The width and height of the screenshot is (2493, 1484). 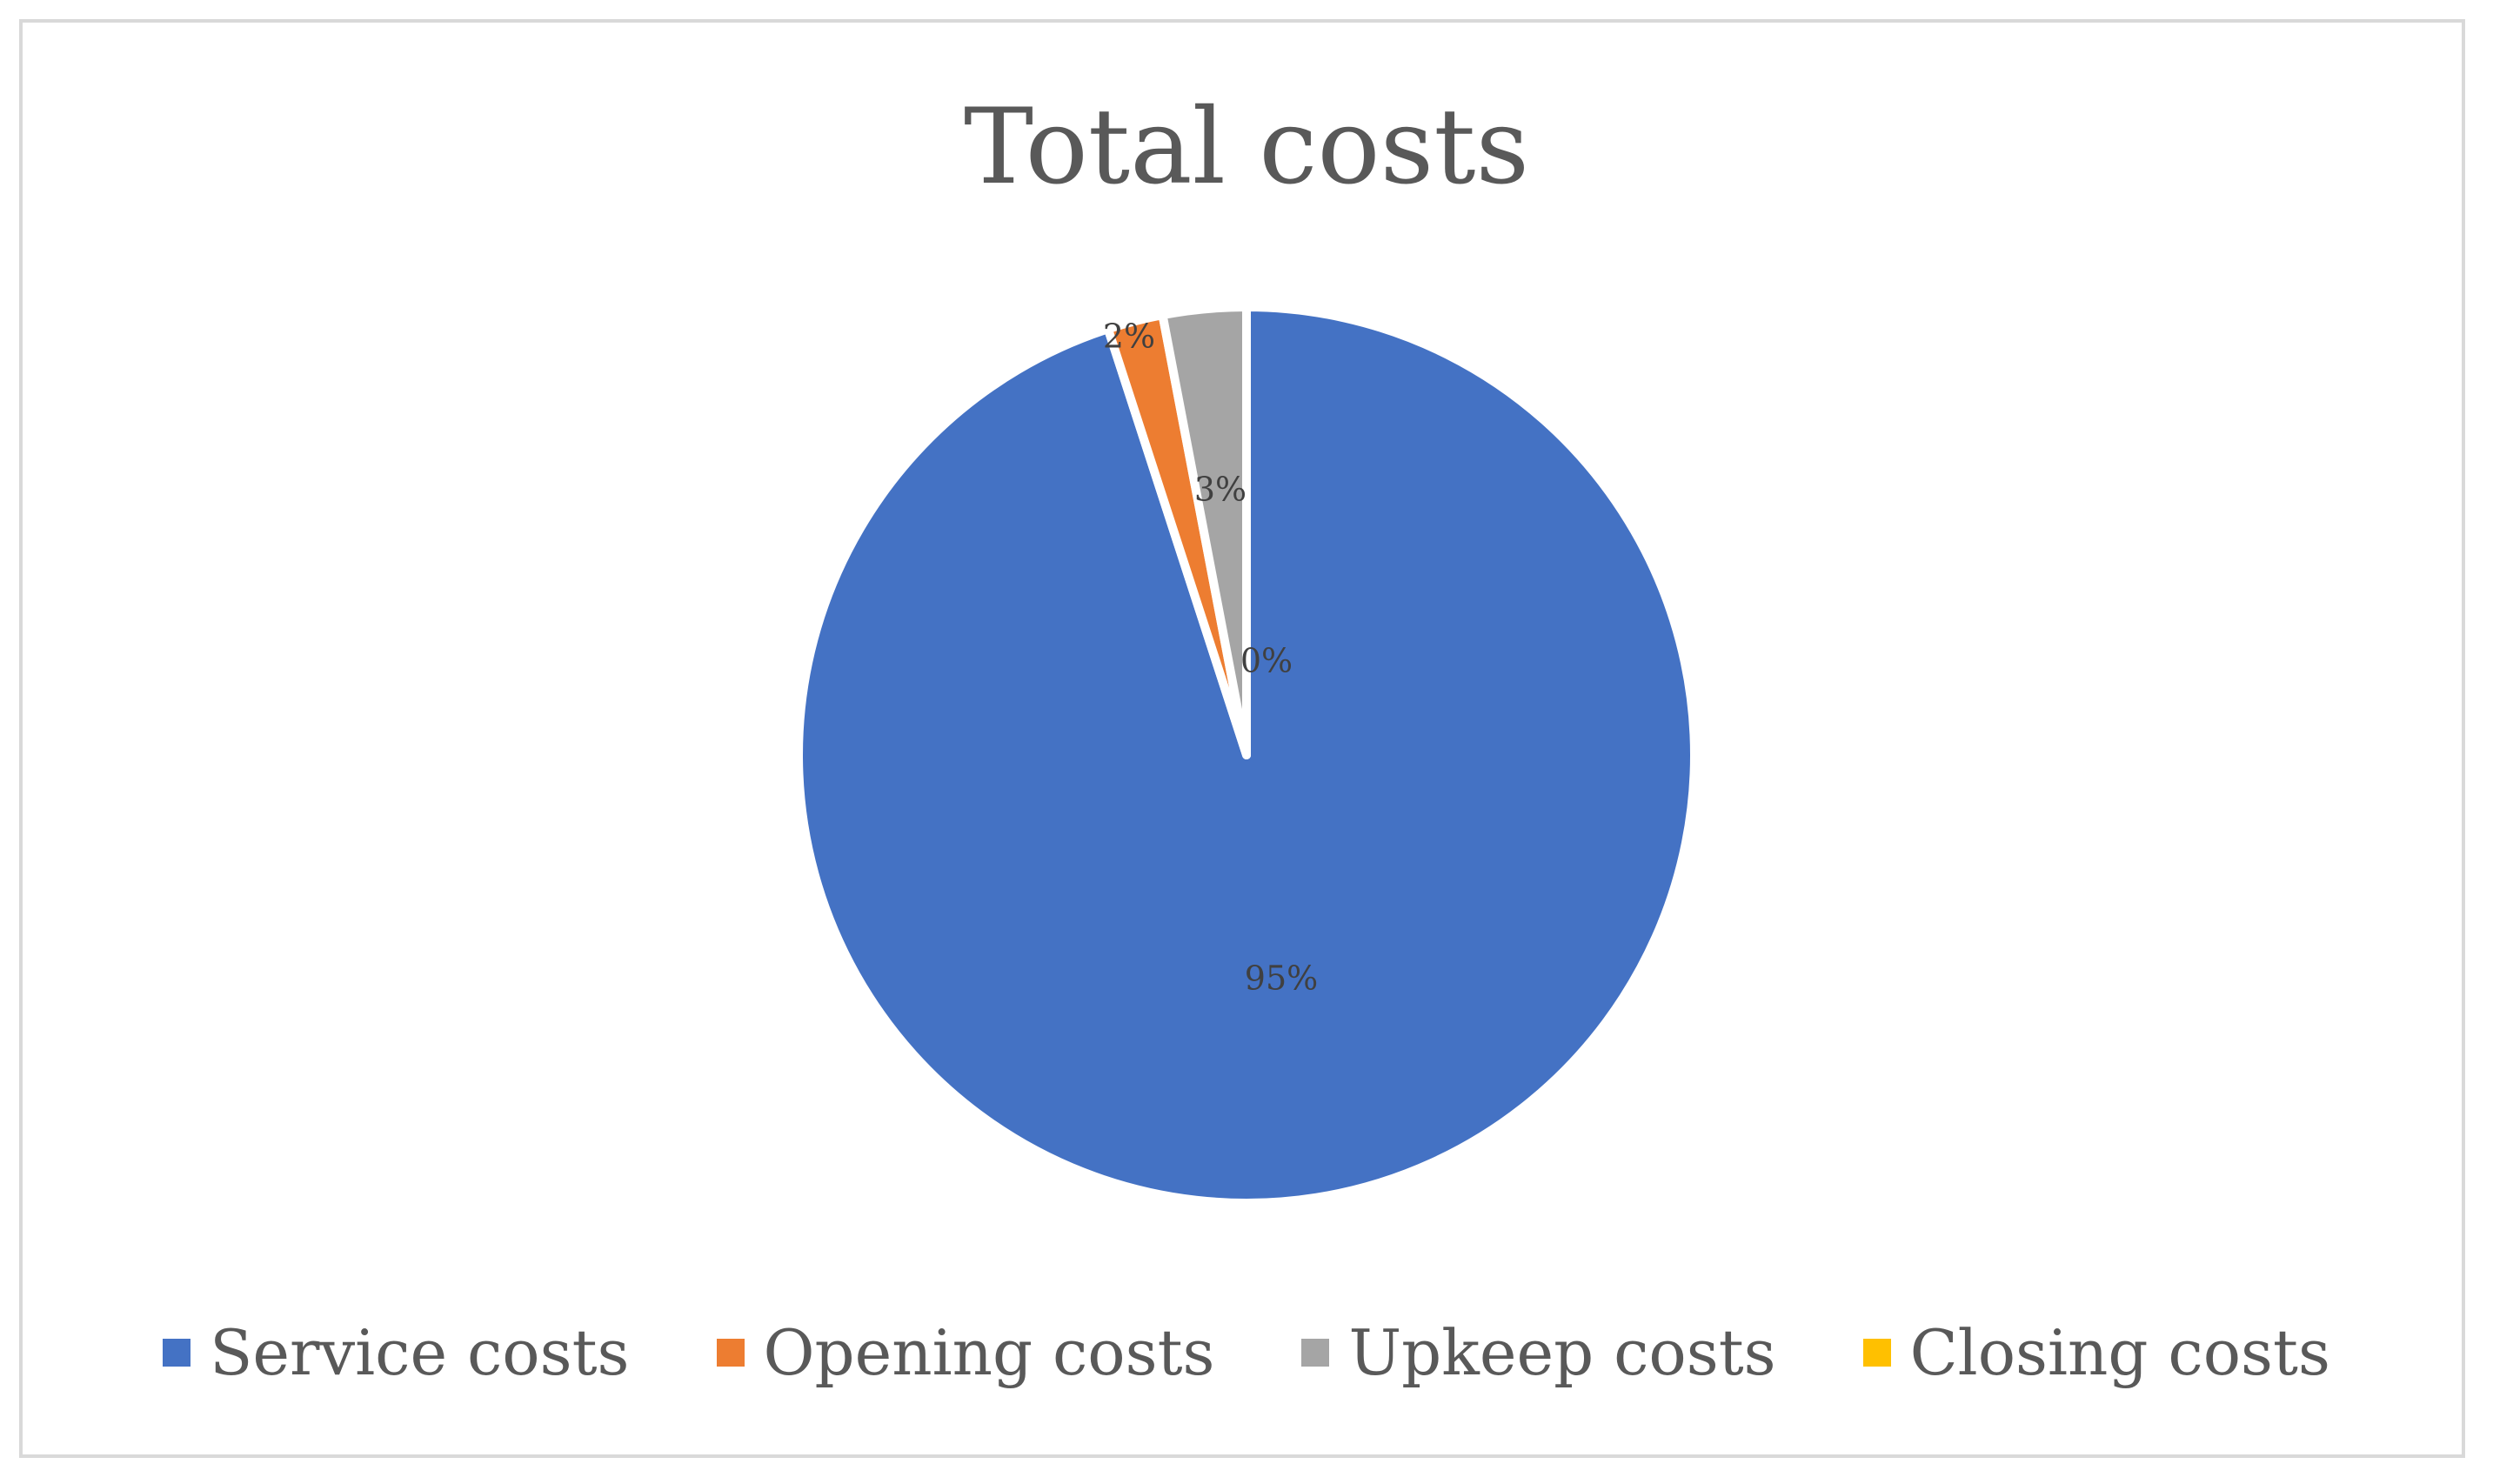 I want to click on legend-swatch-service, so click(x=177, y=1353).